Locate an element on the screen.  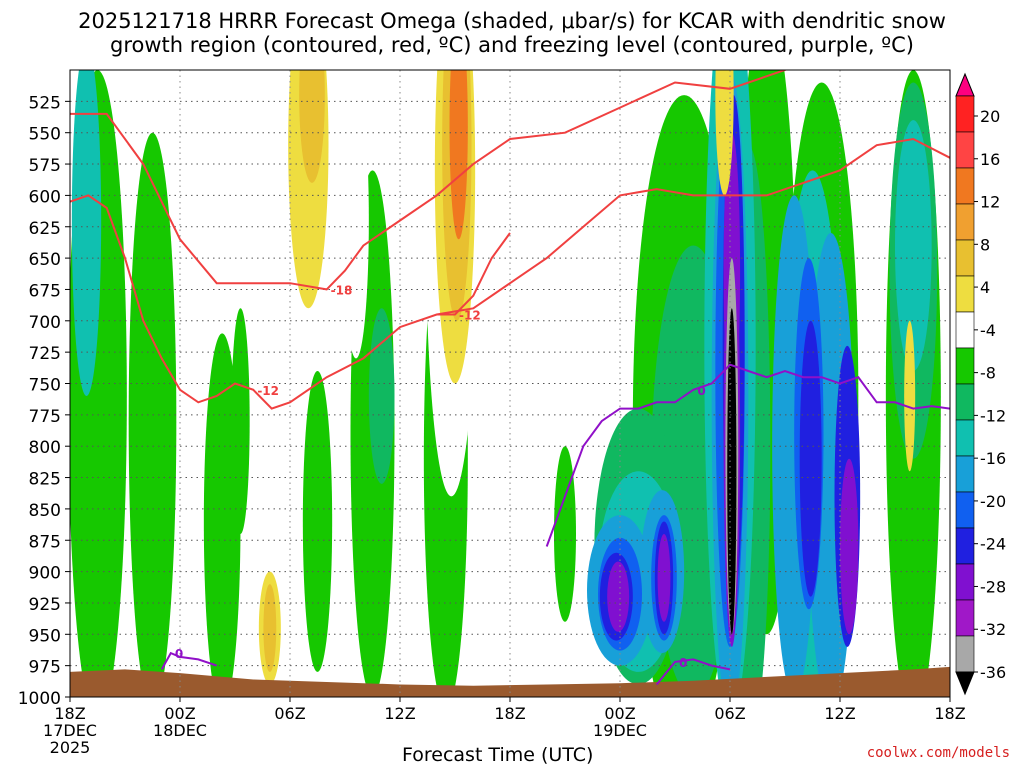
colorbar-label: -28 is located at coordinates (993, 586).